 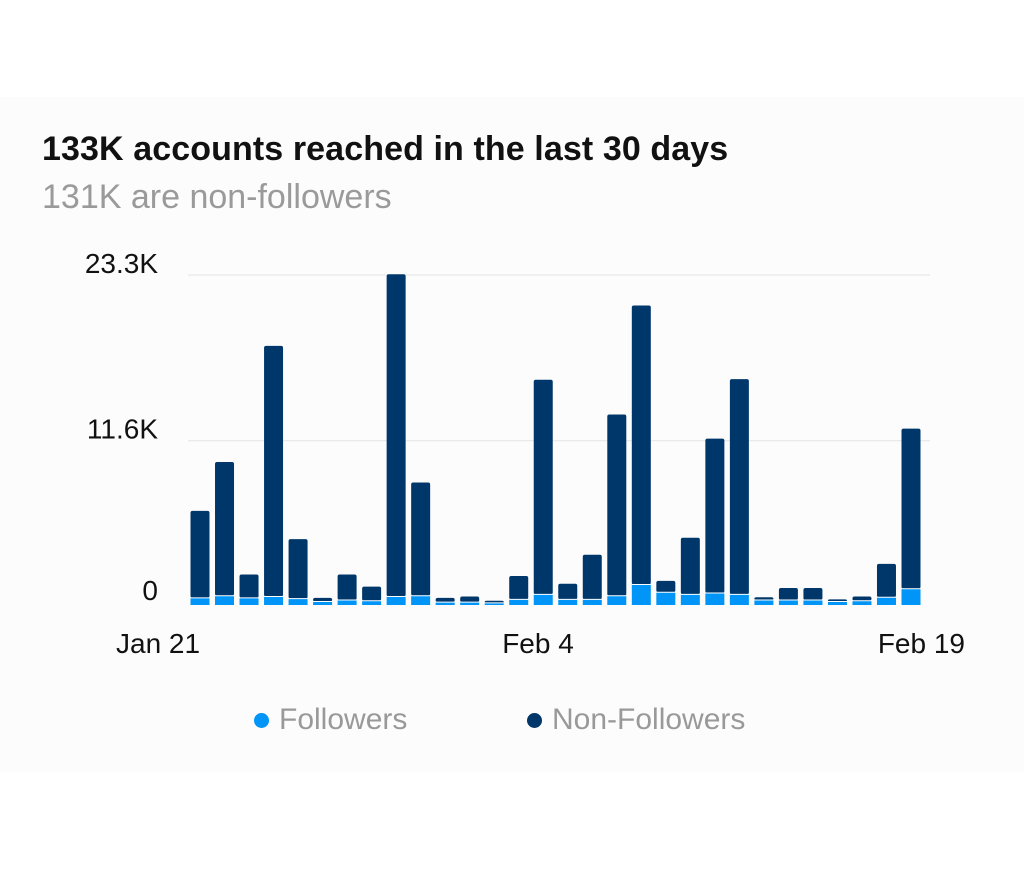 What do you see at coordinates (121, 263) in the screenshot?
I see `y-tick-label: 23.3K` at bounding box center [121, 263].